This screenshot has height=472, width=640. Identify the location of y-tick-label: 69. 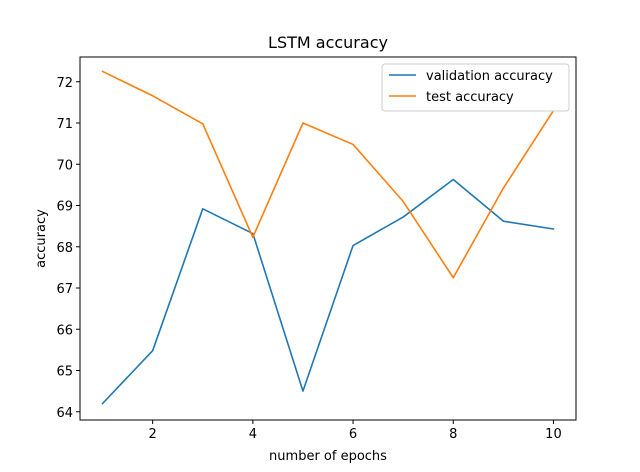
(64, 207).